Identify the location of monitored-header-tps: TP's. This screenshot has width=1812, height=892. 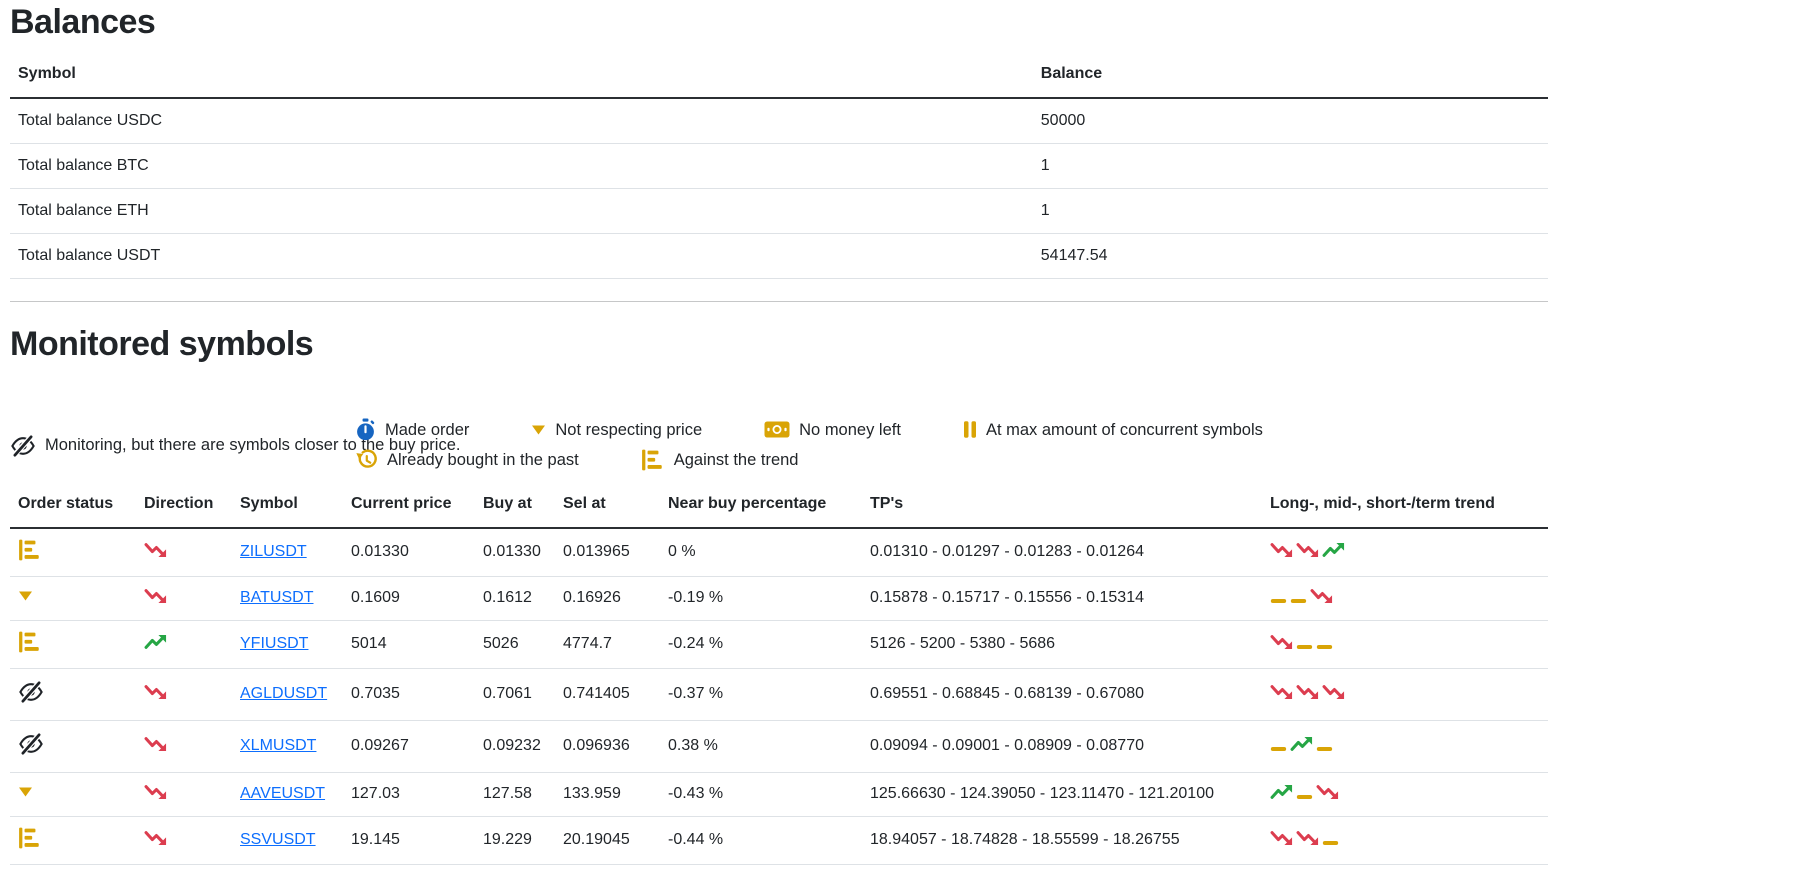
(1062, 507).